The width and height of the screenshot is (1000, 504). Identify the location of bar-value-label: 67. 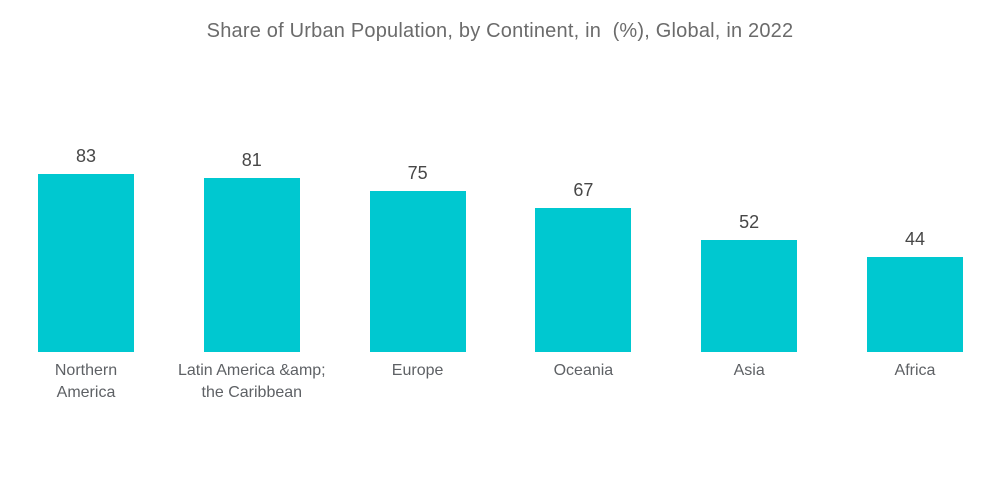
(583, 189).